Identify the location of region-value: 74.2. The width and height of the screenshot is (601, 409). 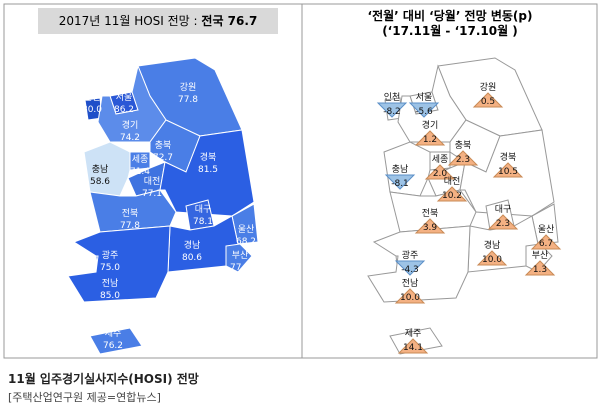
(130, 138).